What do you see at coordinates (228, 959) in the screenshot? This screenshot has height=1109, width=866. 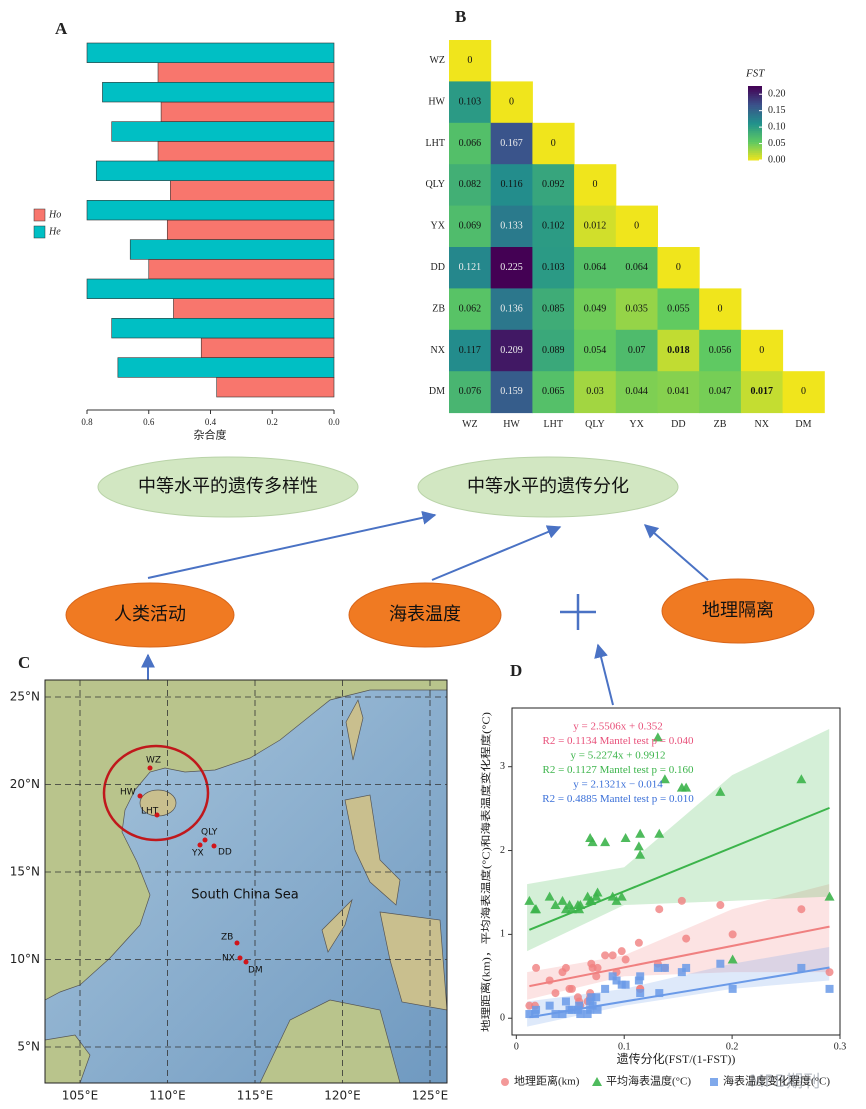 I see `site-label: NX` at bounding box center [228, 959].